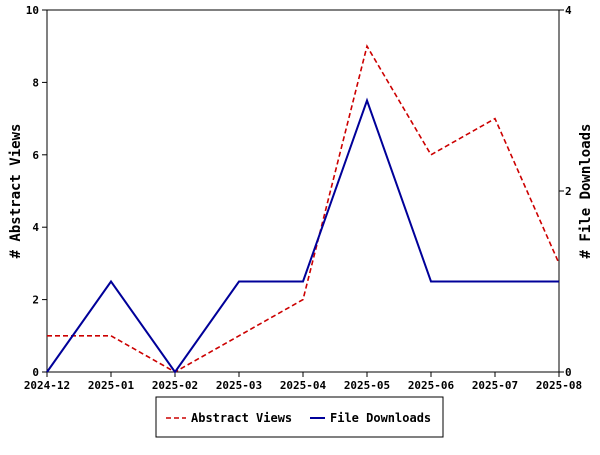 Image resolution: width=600 pixels, height=455 pixels. I want to click on left-tick-label: 6, so click(35, 155).